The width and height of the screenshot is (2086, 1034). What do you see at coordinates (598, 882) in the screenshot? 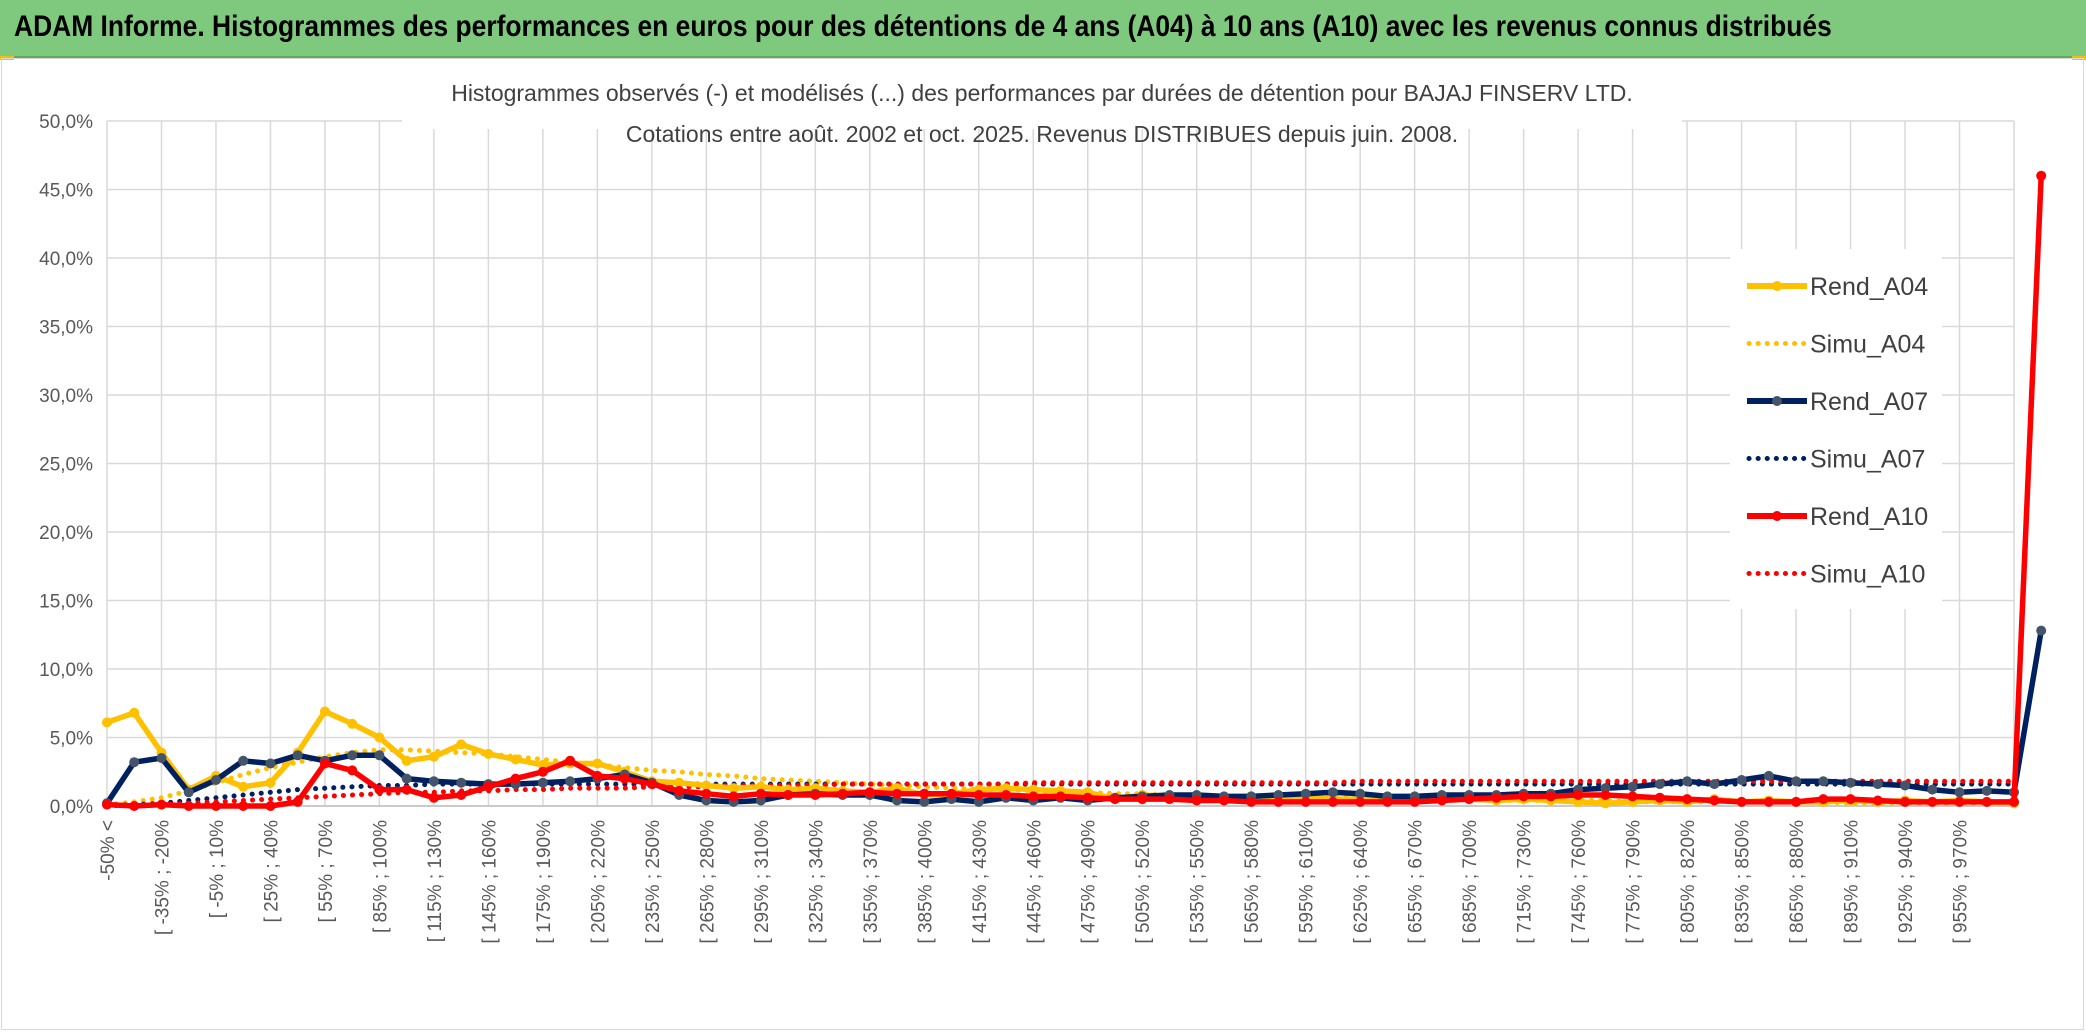
I see `x-tick-label: [ 205% ; 220%` at bounding box center [598, 882].